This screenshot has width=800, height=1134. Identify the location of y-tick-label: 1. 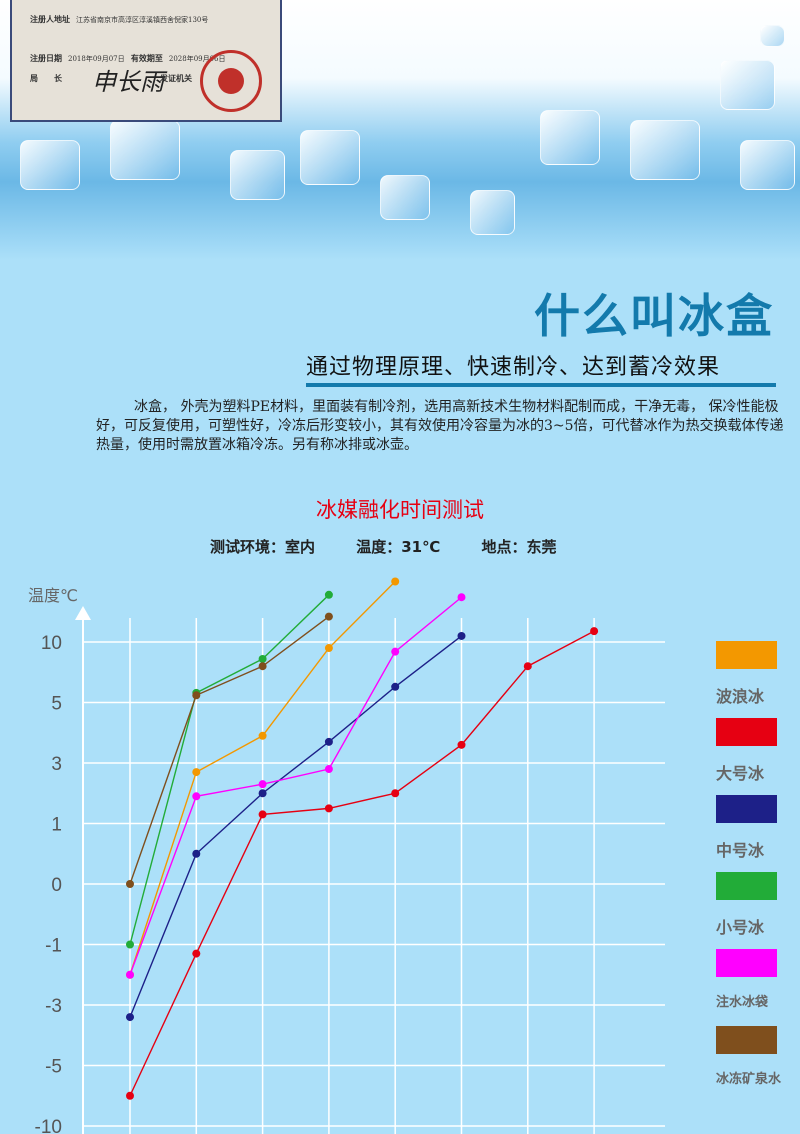
(56, 825).